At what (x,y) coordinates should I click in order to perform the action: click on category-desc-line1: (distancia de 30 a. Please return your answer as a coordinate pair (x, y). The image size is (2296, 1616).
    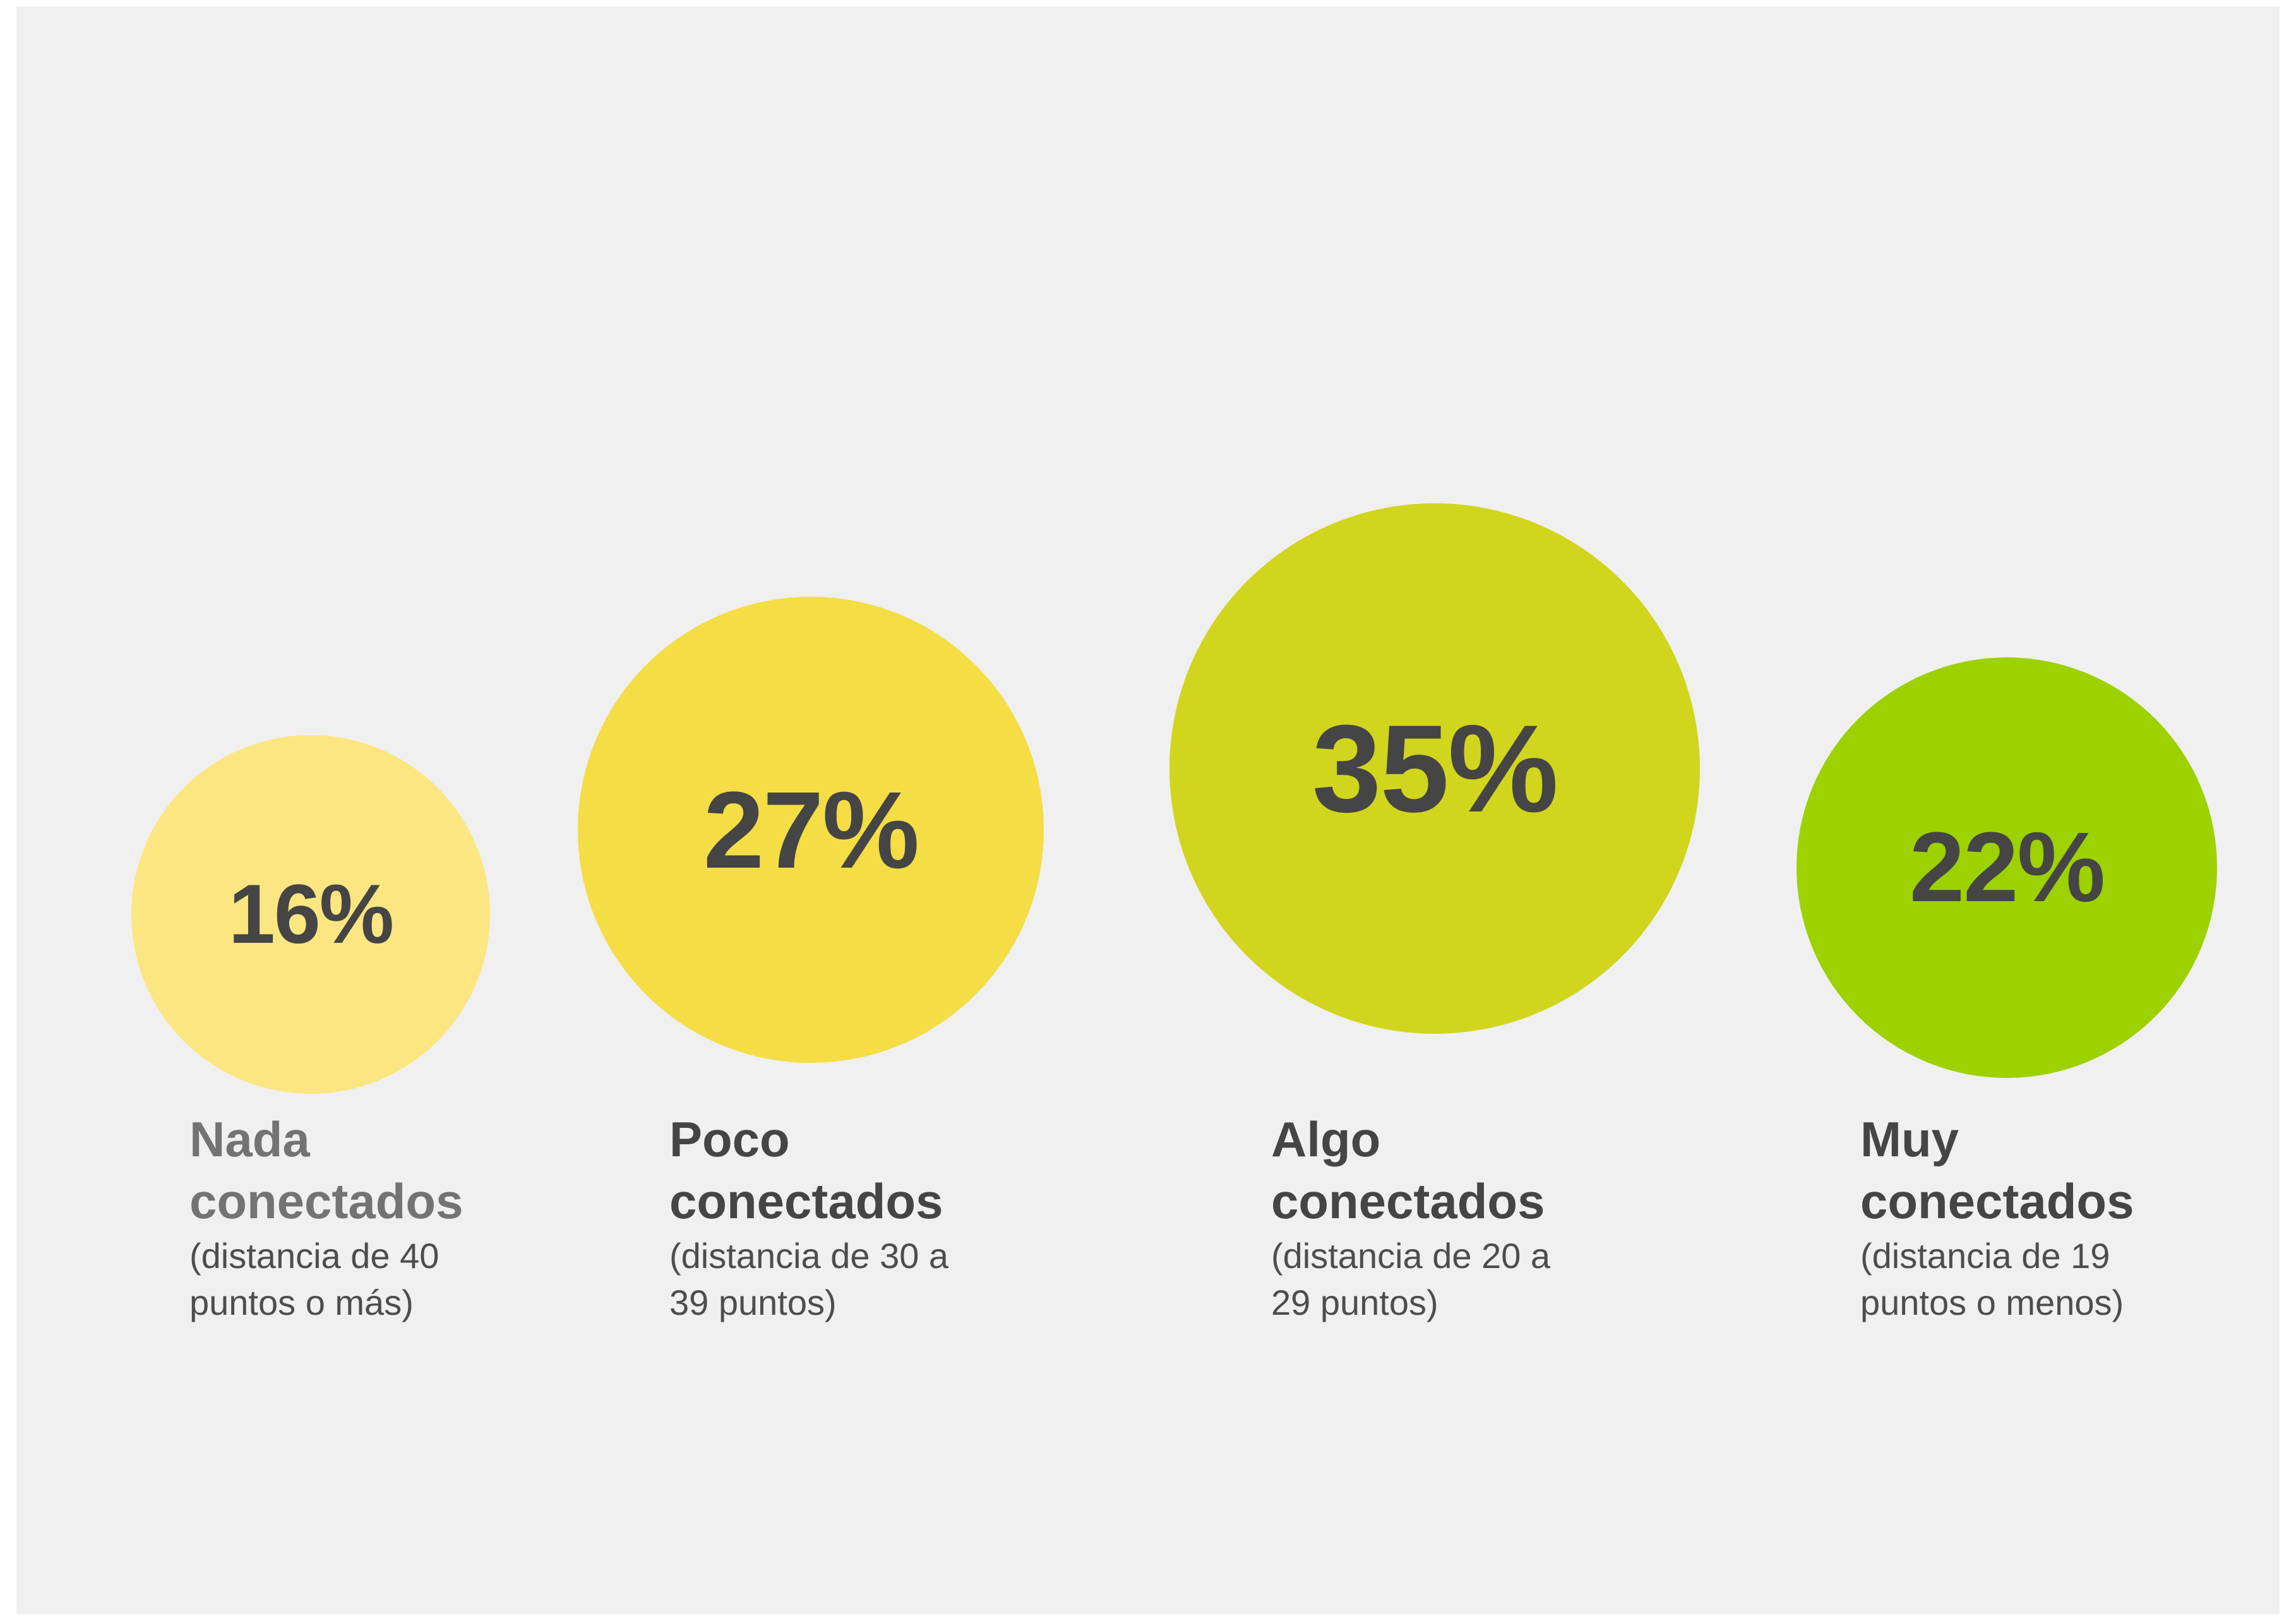
    Looking at the image, I should click on (809, 1256).